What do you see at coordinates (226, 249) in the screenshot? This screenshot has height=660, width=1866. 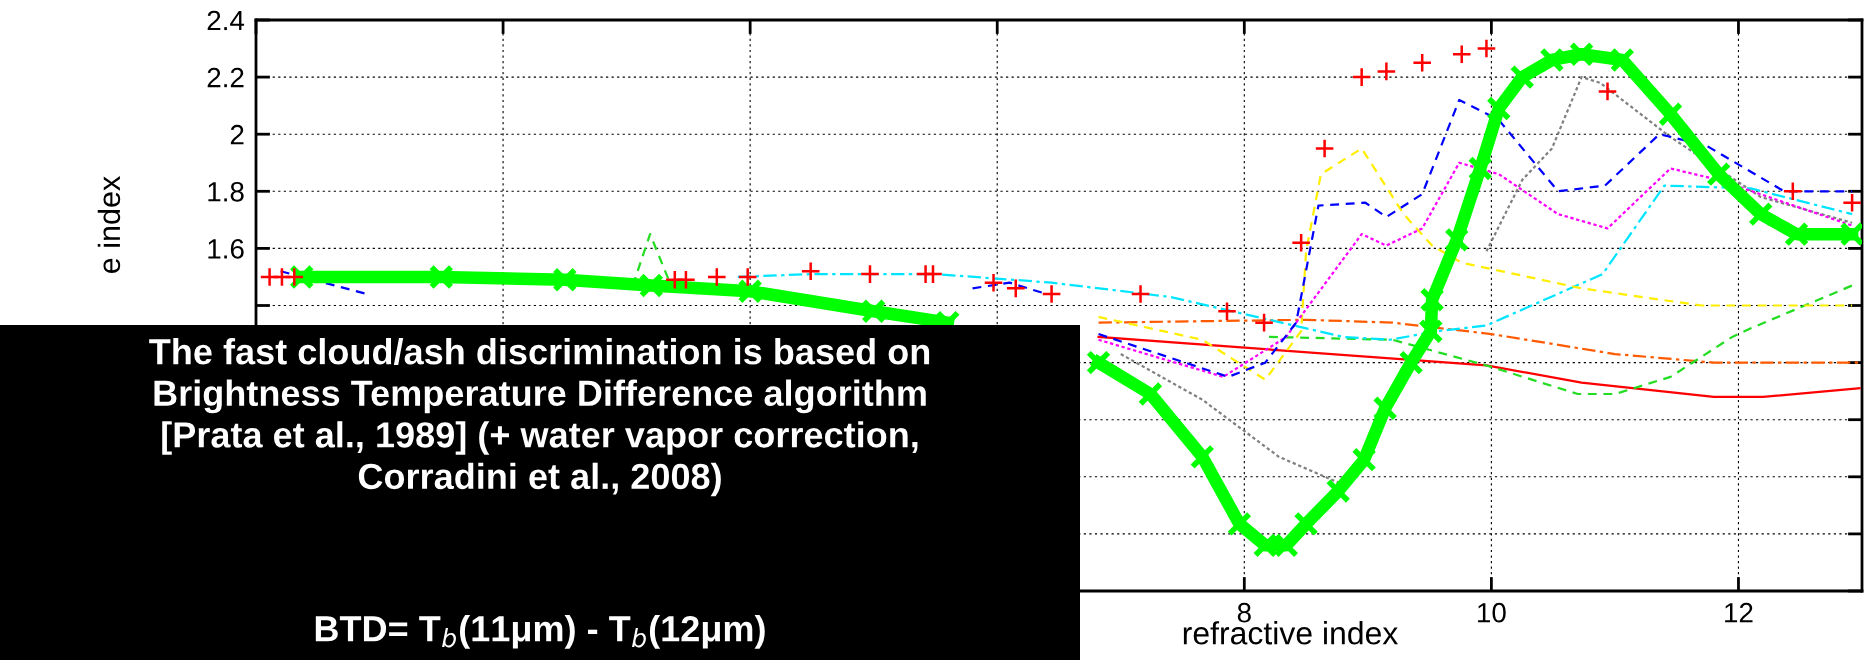 I see `y-tick-label: 1.6` at bounding box center [226, 249].